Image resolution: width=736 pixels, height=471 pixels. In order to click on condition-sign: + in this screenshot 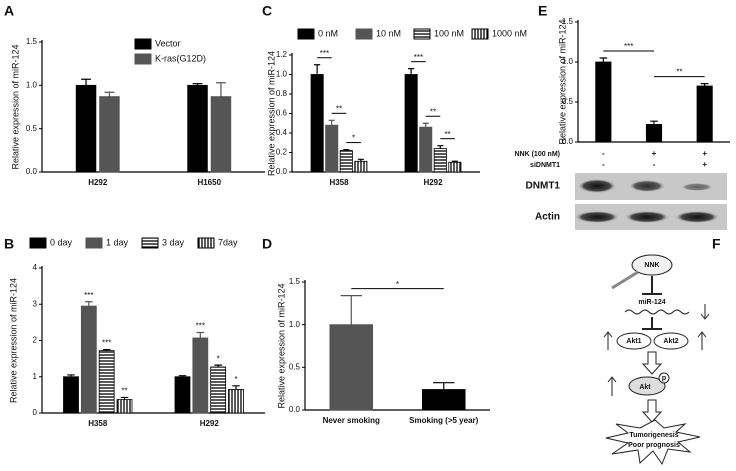, I will do `click(654, 153)`.